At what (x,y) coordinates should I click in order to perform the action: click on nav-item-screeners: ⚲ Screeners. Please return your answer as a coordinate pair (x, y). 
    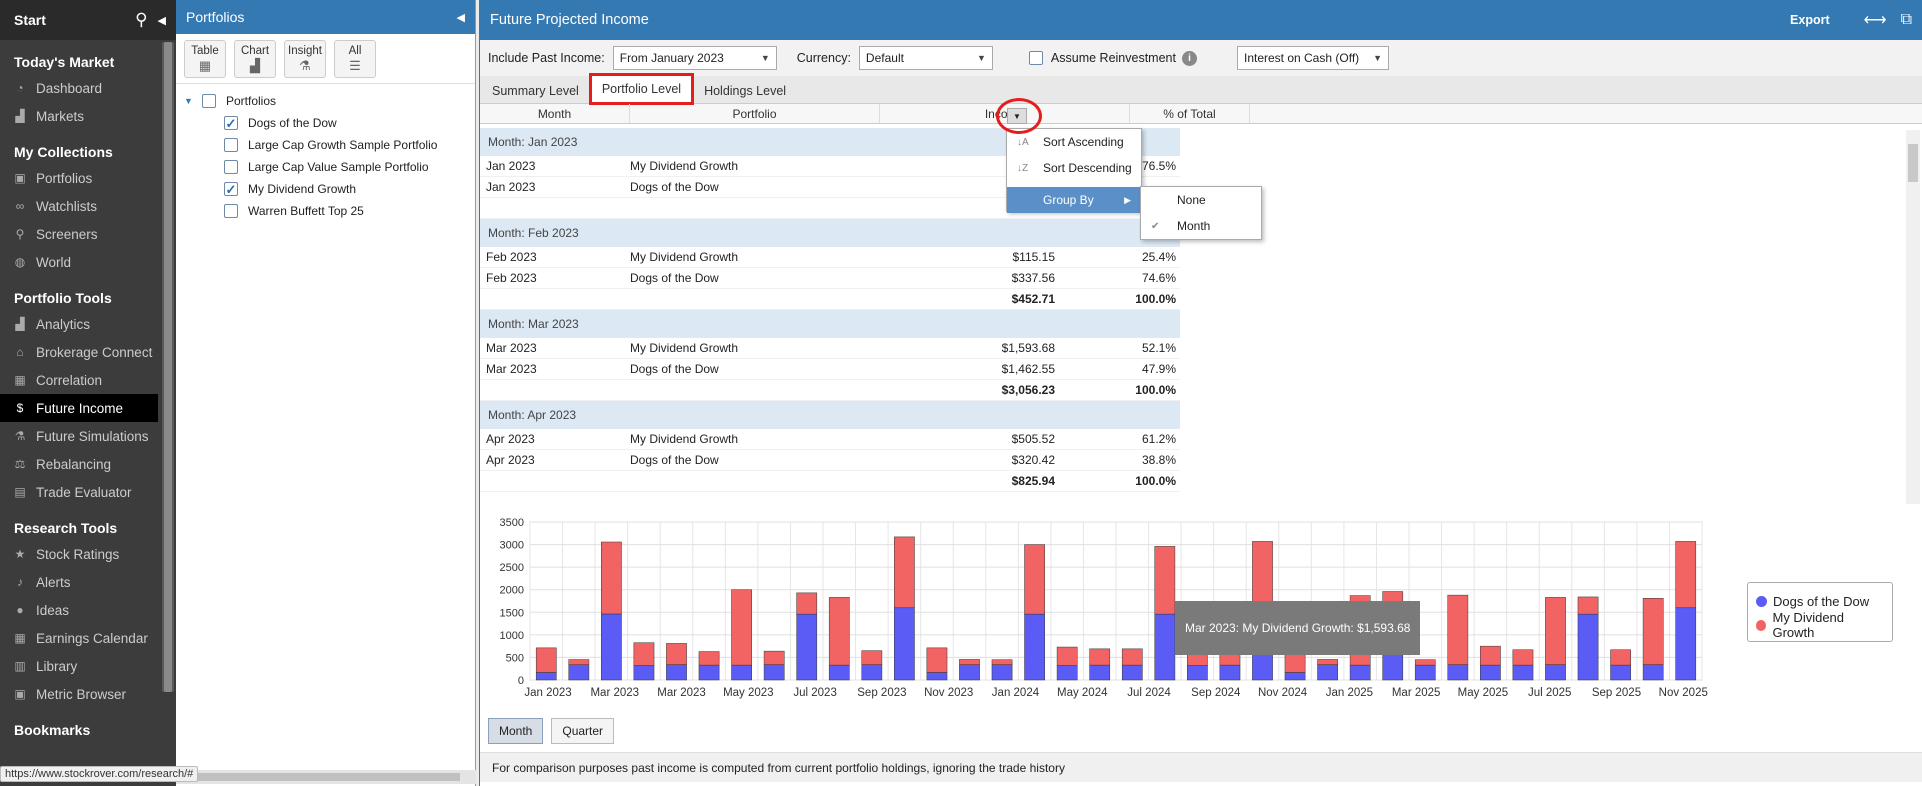
    Looking at the image, I should click on (79, 234).